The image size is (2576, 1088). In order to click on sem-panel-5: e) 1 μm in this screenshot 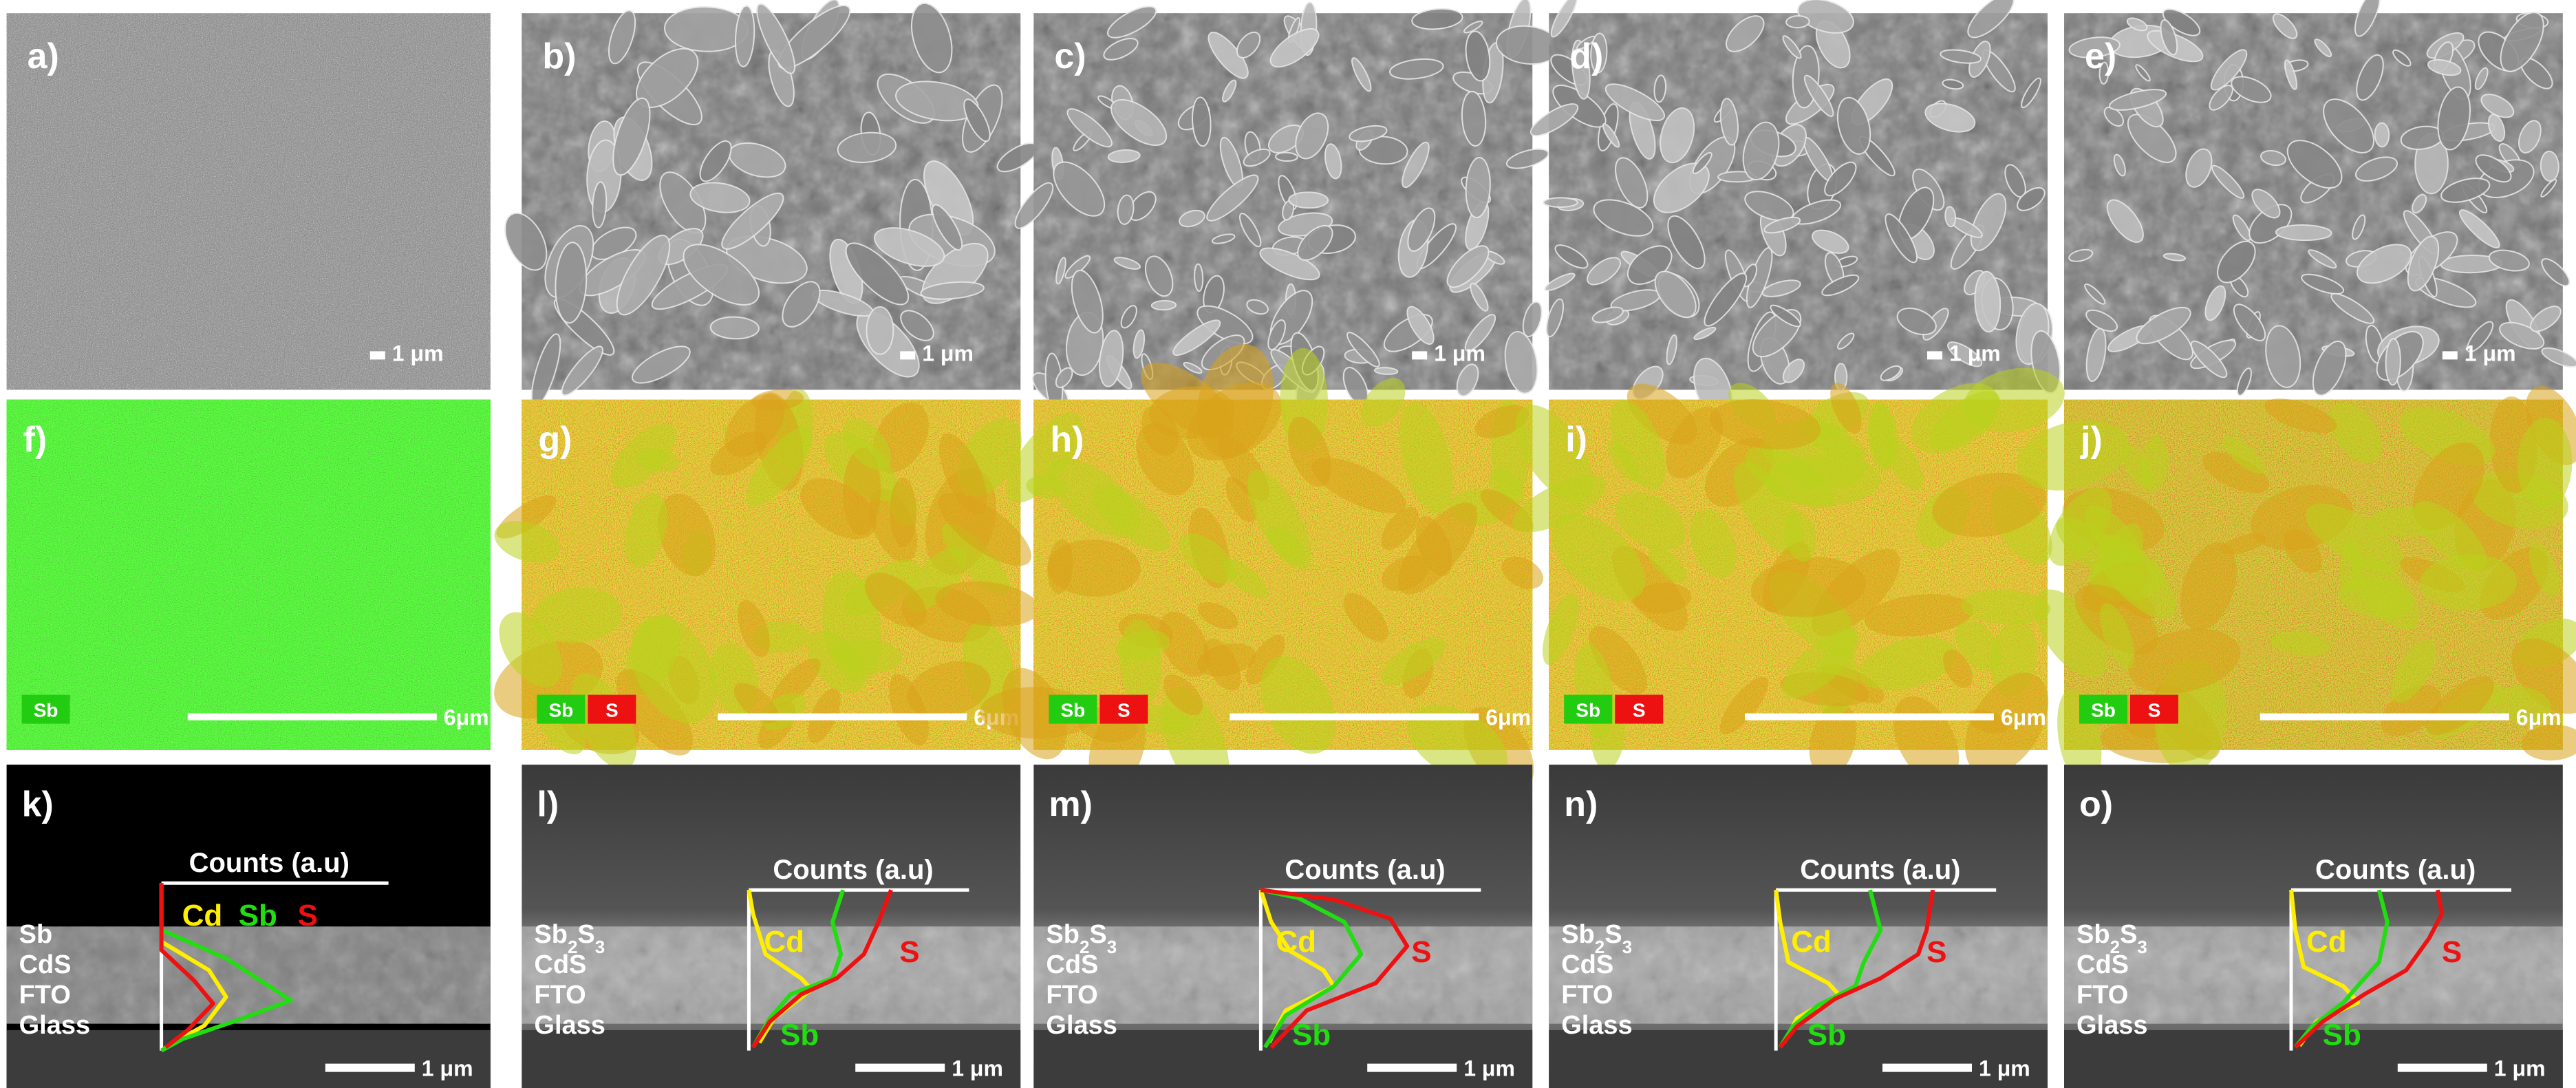, I will do `click(2320, 198)`.